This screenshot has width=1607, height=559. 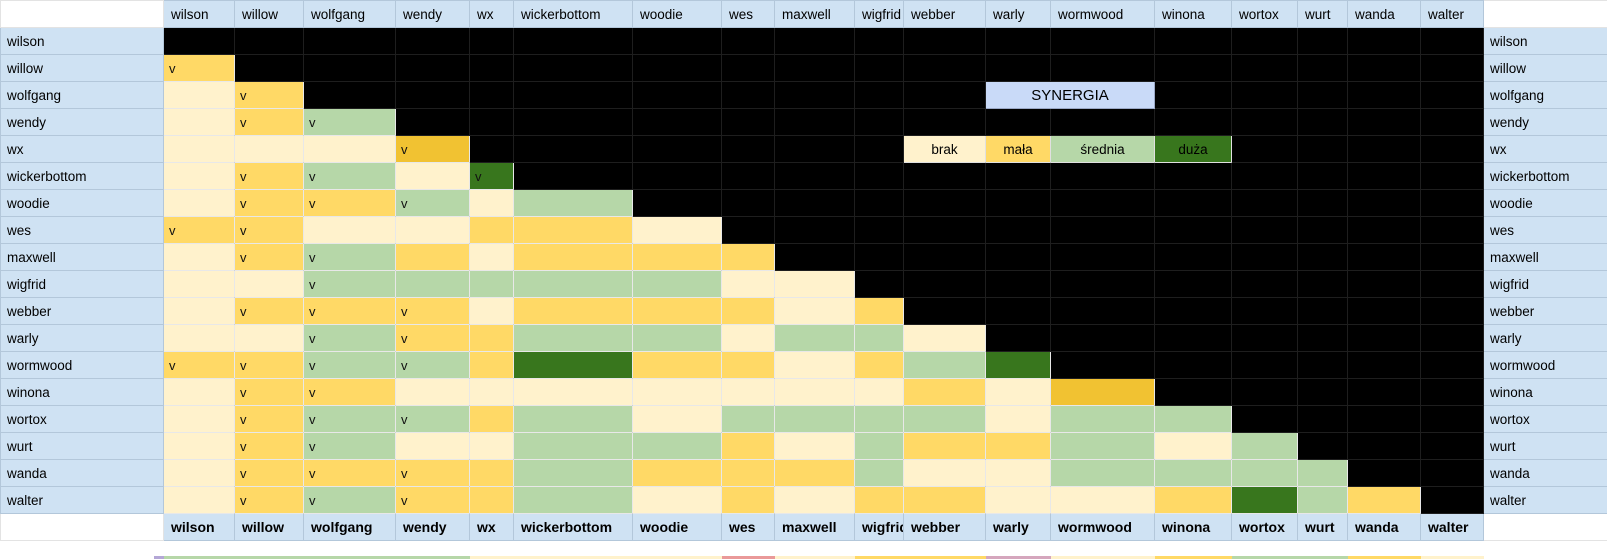 What do you see at coordinates (1545, 419) in the screenshot?
I see `row-header-right-wortox: wortox` at bounding box center [1545, 419].